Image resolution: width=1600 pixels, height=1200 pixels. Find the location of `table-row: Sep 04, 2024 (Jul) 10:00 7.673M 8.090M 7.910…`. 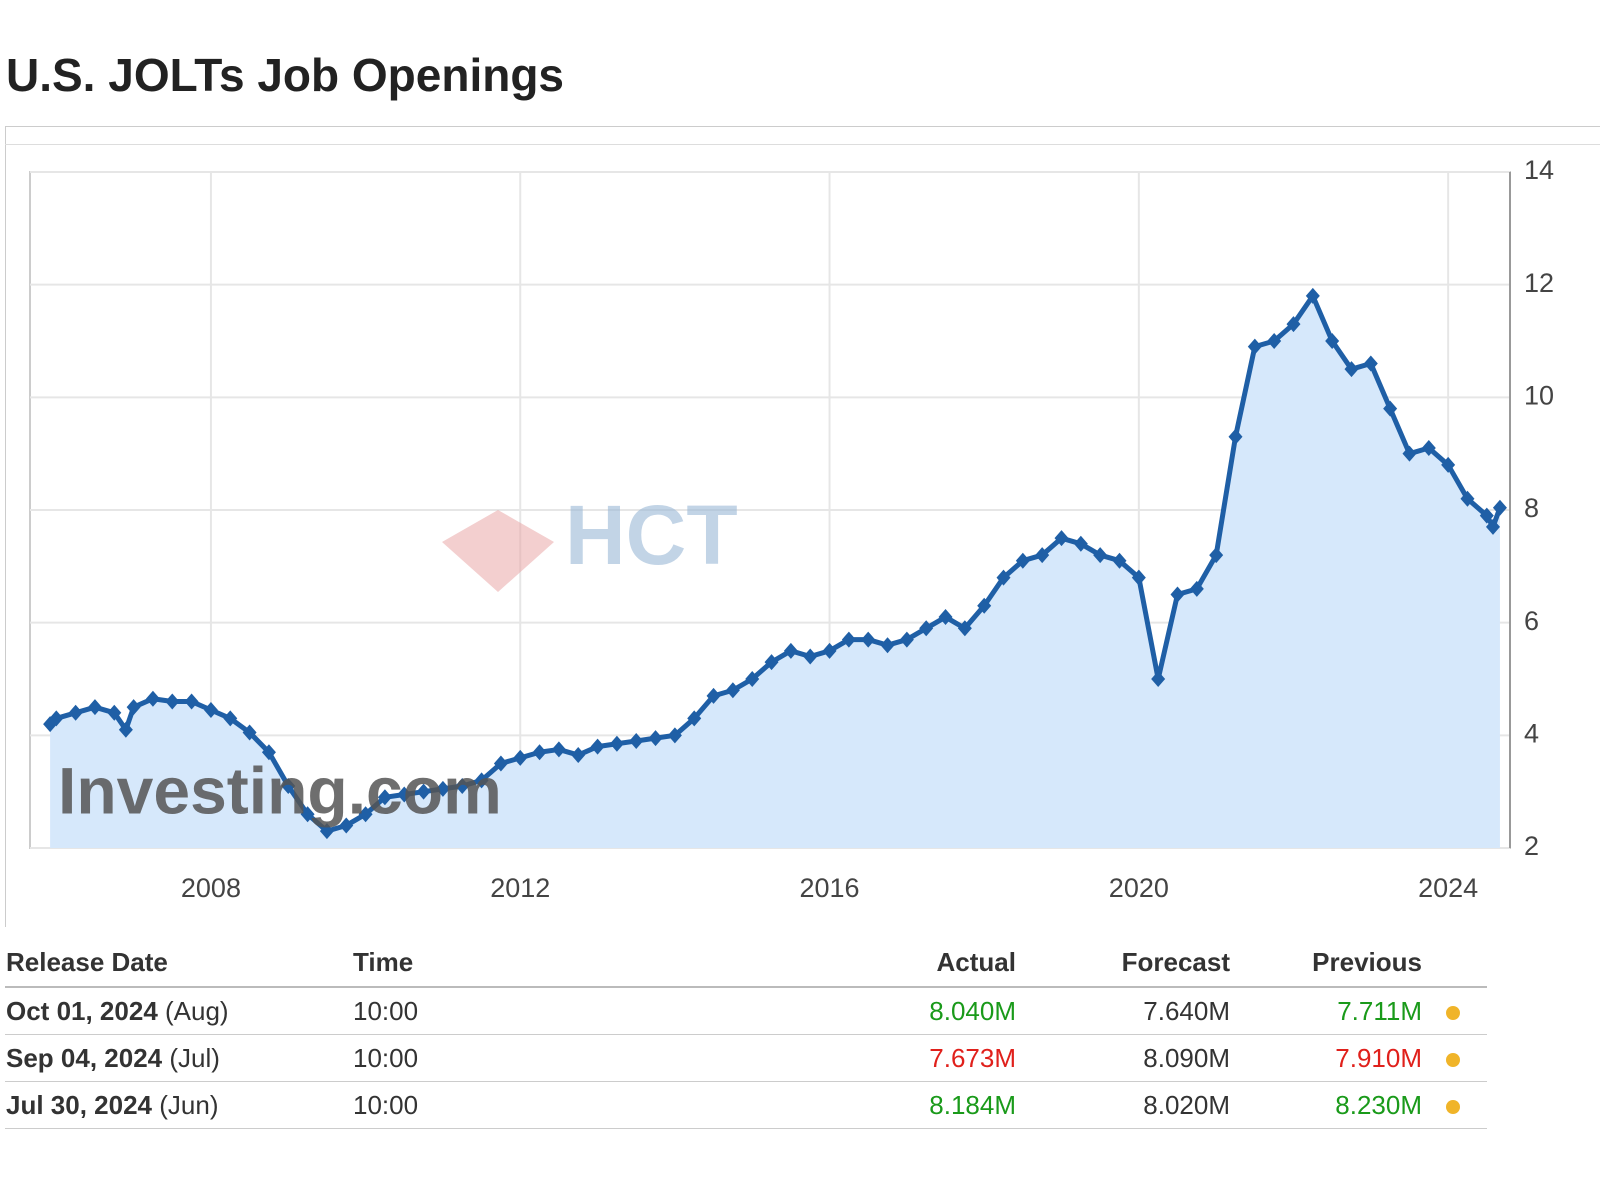

table-row: Sep 04, 2024 (Jul) 10:00 7.673M 8.090M 7.910… is located at coordinates (746, 1058).